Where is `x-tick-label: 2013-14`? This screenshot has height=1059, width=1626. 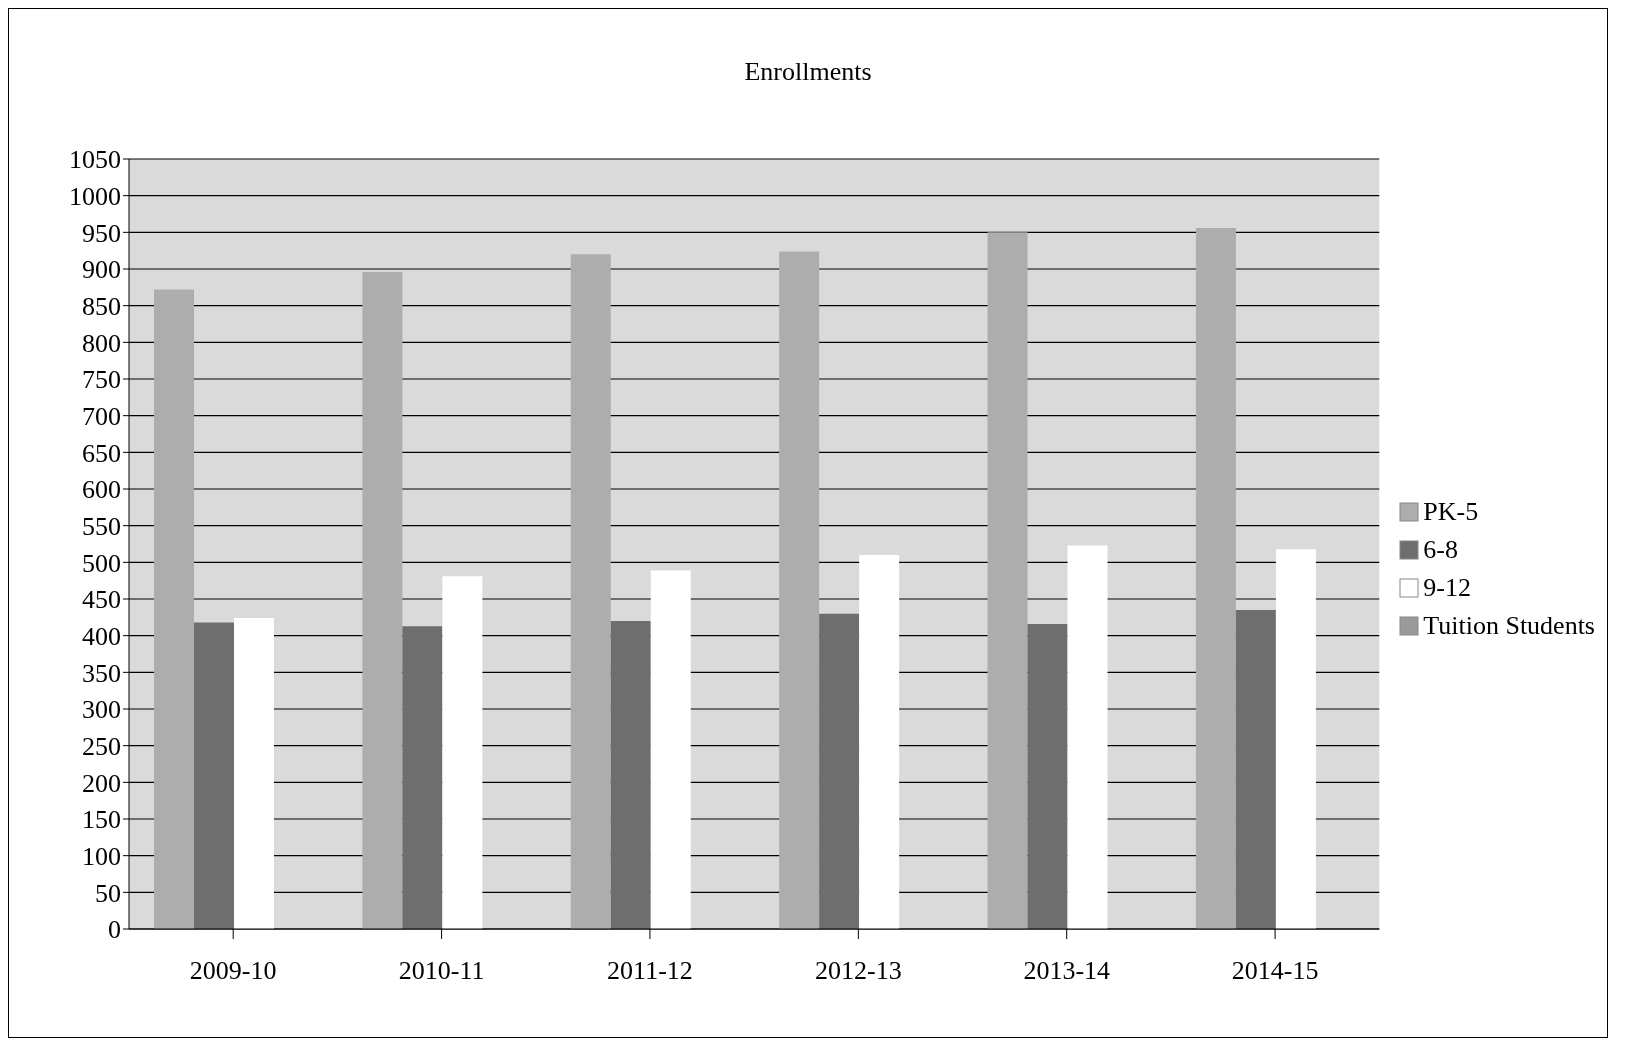
x-tick-label: 2013-14 is located at coordinates (1067, 971).